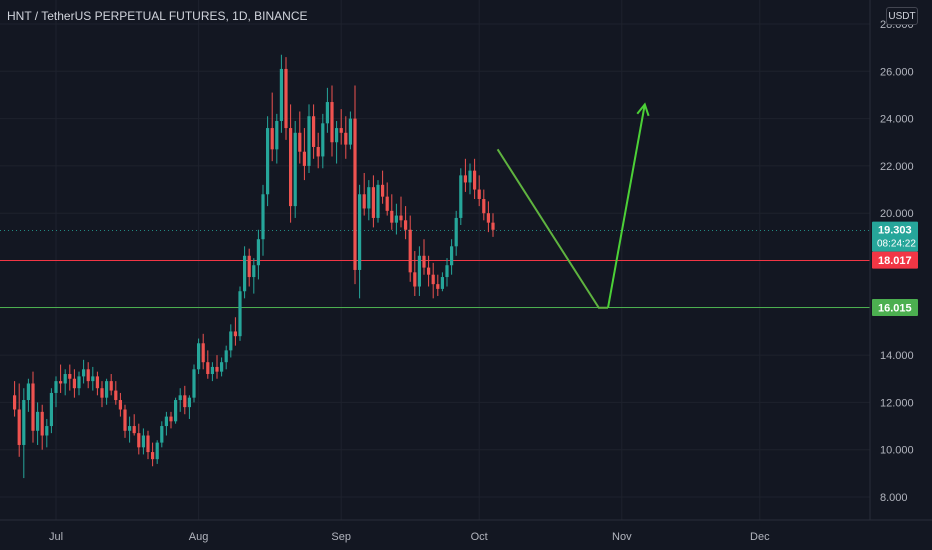  I want to click on projection-down-line, so click(552, 228).